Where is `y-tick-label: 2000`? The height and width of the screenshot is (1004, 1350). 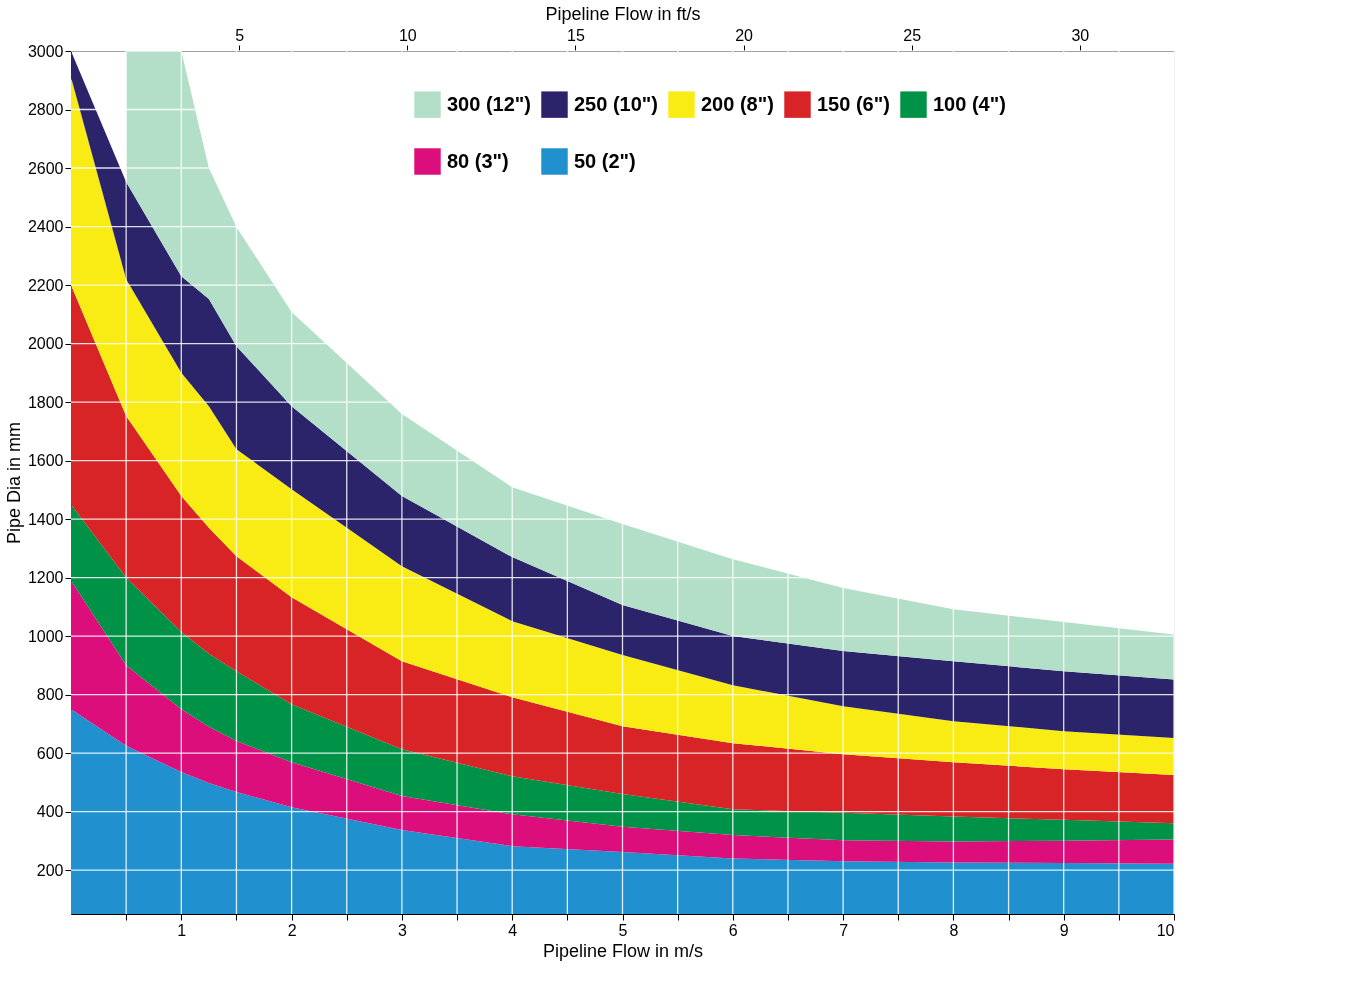 y-tick-label: 2000 is located at coordinates (45, 344).